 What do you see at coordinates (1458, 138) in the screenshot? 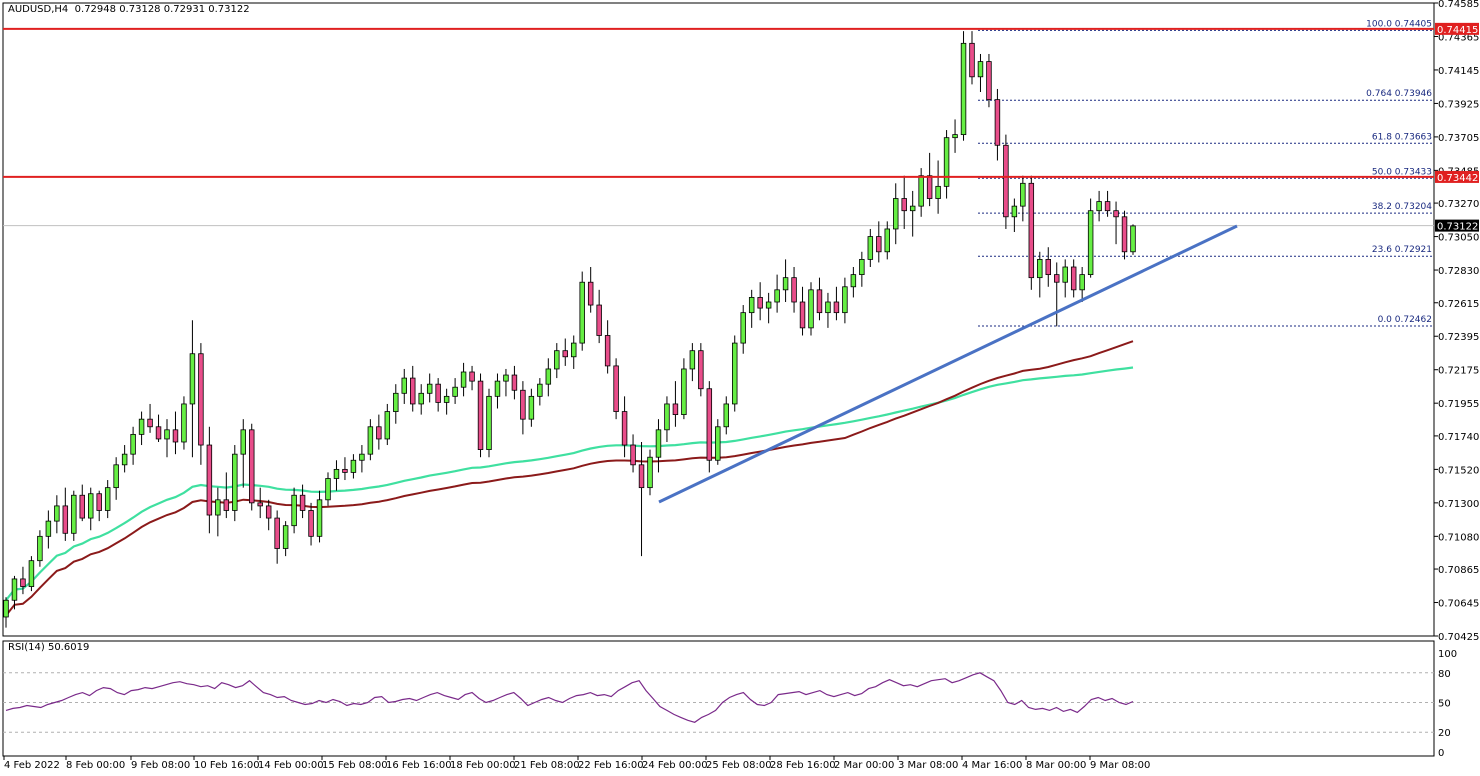
I see `y-tick-label: 0.73705` at bounding box center [1458, 138].